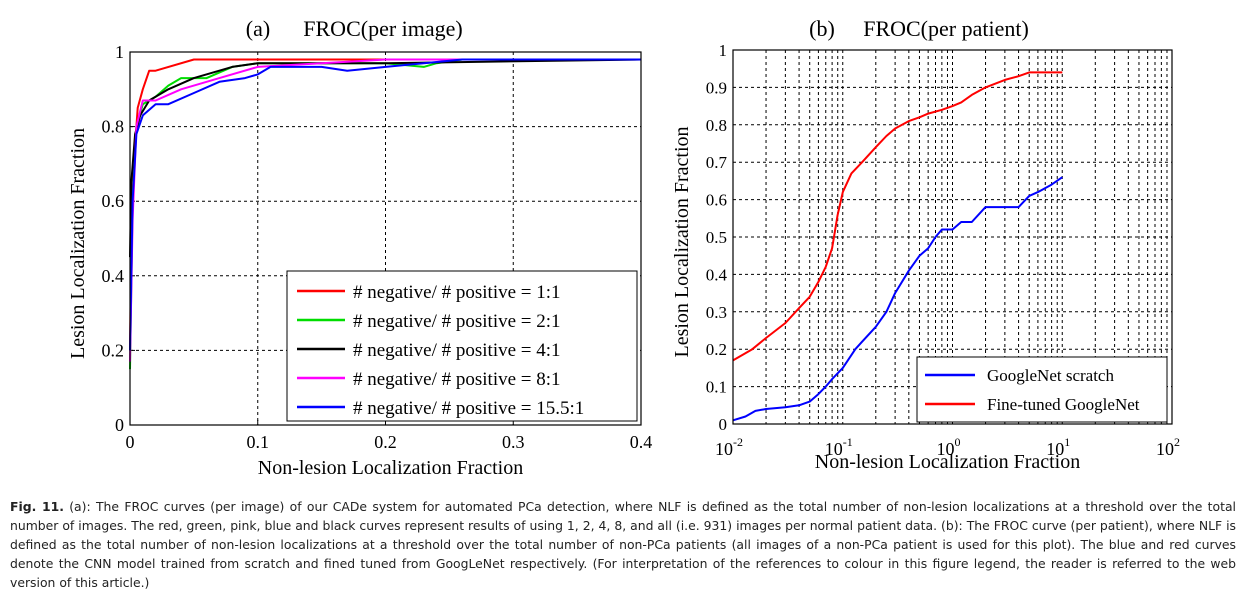 This screenshot has width=1246, height=604. What do you see at coordinates (716, 237) in the screenshot?
I see `panel-b-ytick-label: 0.5` at bounding box center [716, 237].